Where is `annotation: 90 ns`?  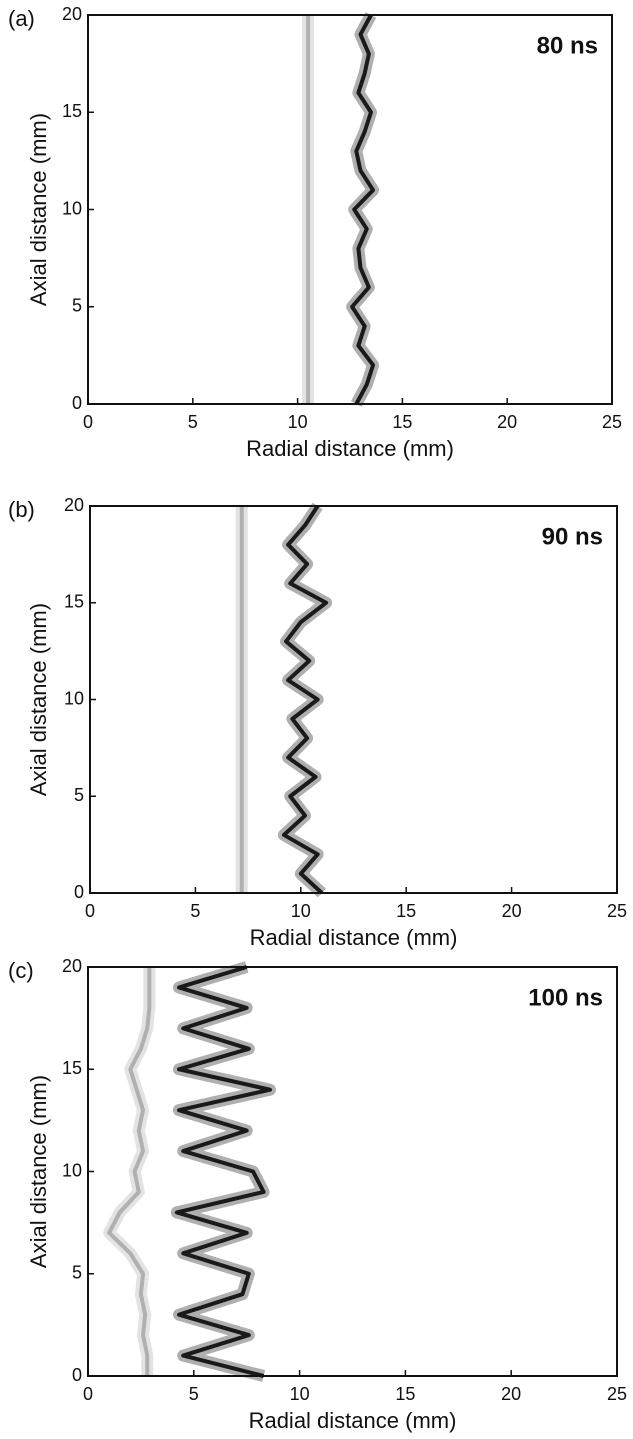 annotation: 90 ns is located at coordinates (572, 536).